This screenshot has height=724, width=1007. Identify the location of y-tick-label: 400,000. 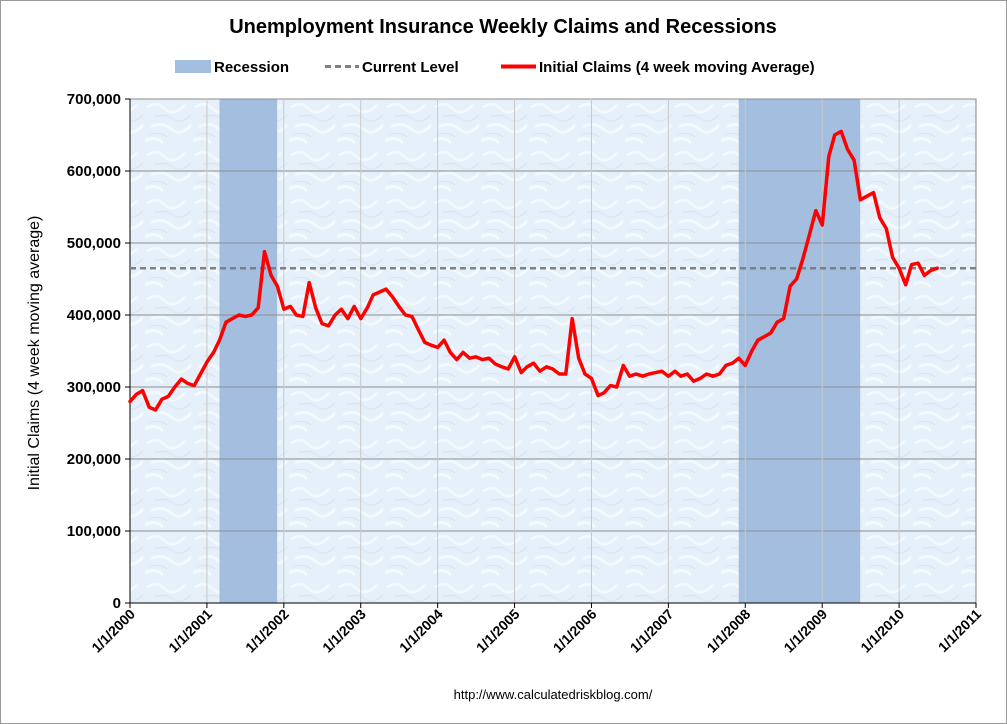
(94, 315).